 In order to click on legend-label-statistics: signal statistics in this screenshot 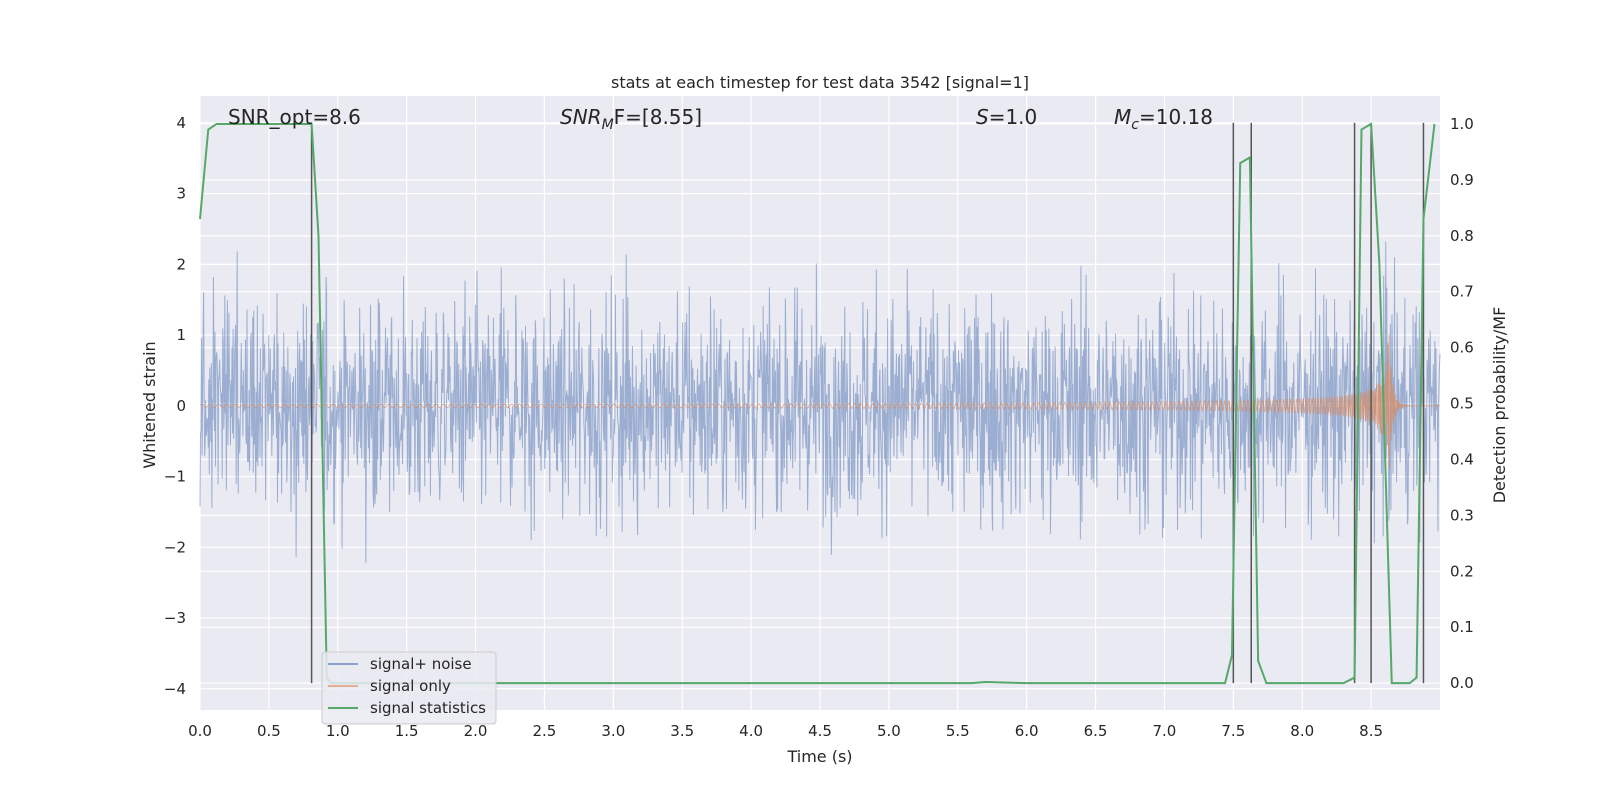, I will do `click(428, 708)`.